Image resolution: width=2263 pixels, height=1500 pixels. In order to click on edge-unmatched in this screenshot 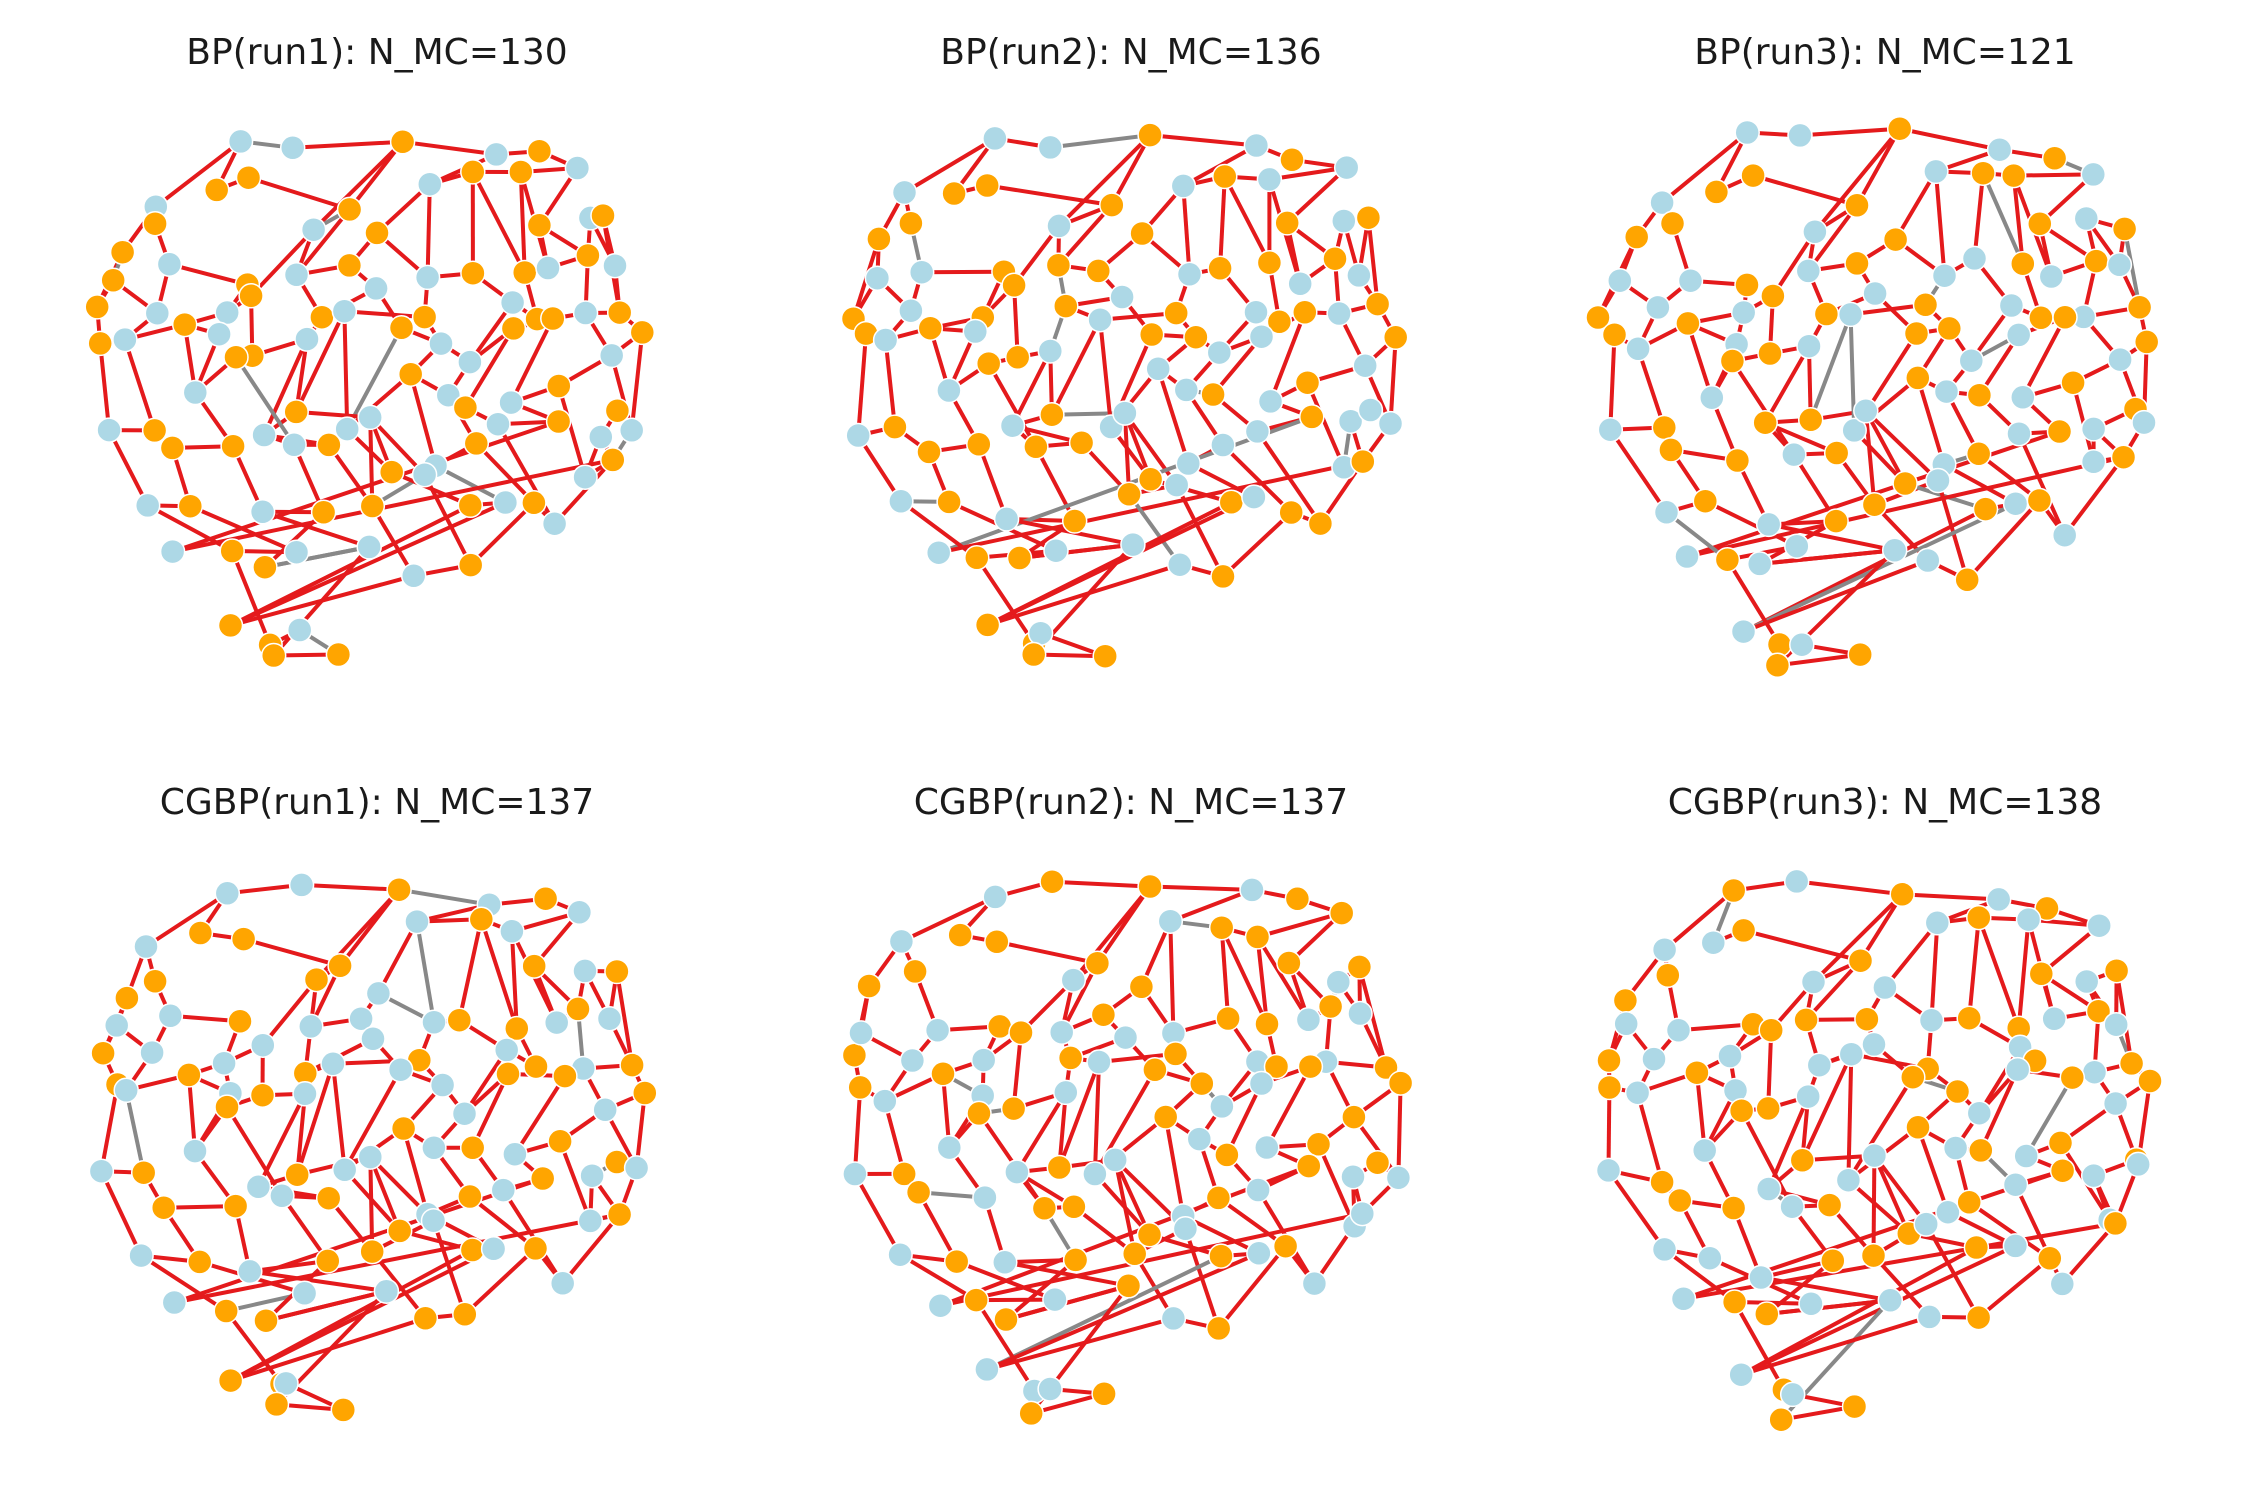, I will do `click(1154, 529)`.